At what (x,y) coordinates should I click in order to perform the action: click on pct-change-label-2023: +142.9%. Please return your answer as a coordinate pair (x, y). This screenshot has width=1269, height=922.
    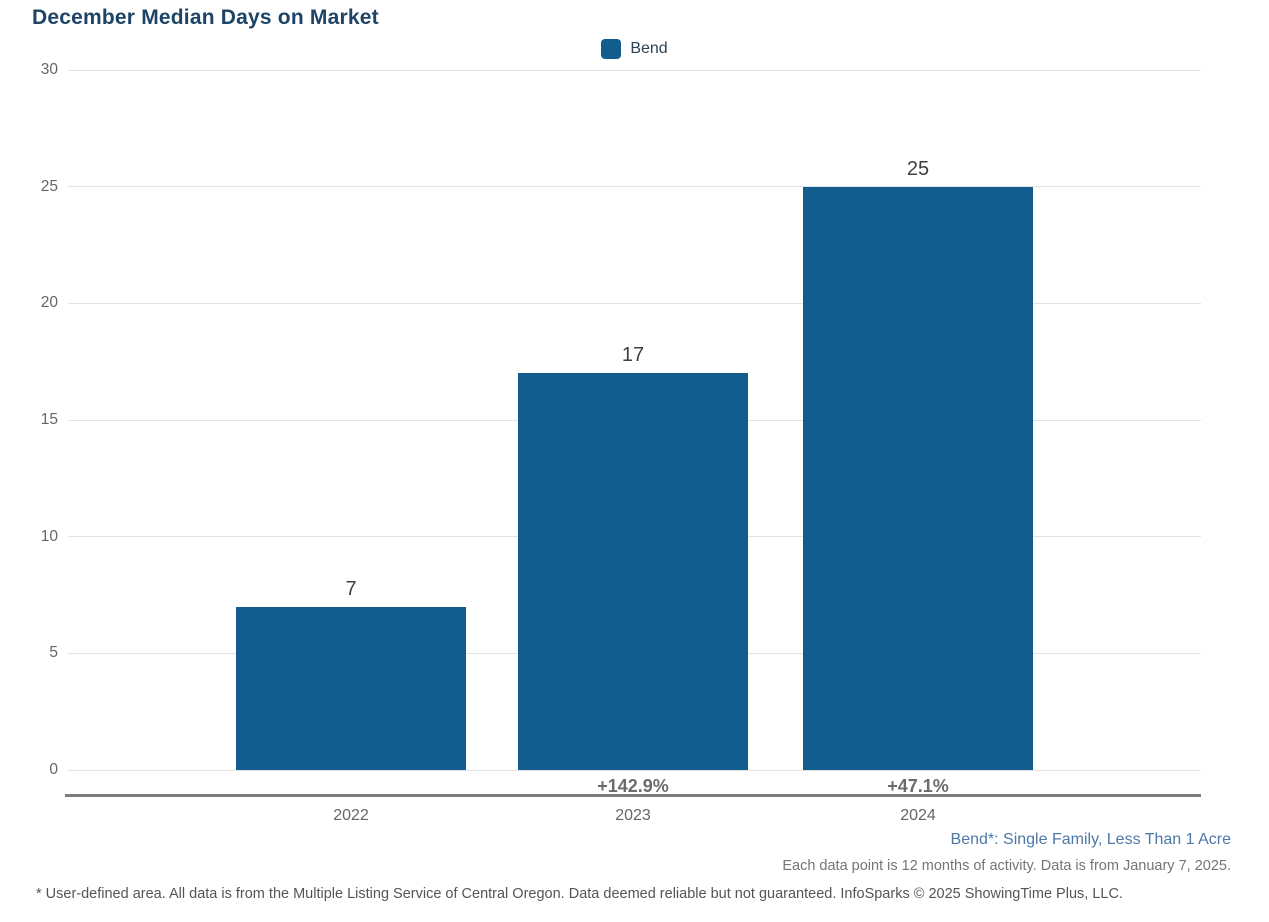
    Looking at the image, I should click on (633, 786).